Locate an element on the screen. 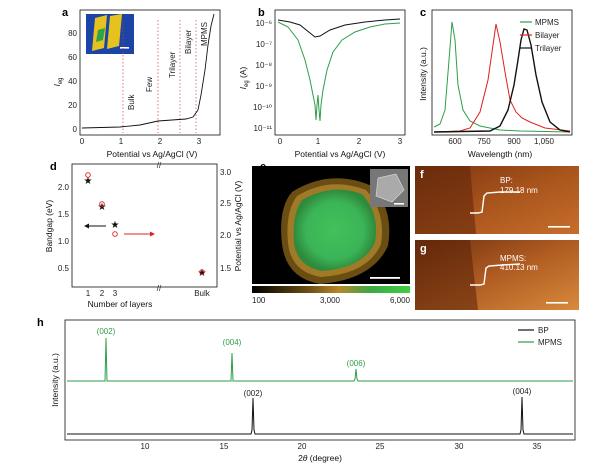 This screenshot has width=600, height=467. panel-e: e 100 3,000 6,000 is located at coordinates (331, 233).